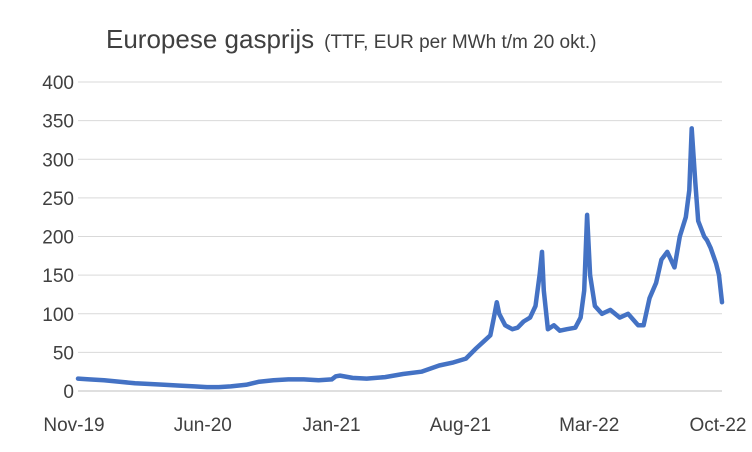  What do you see at coordinates (460, 425) in the screenshot?
I see `x-tick-label: Aug-21` at bounding box center [460, 425].